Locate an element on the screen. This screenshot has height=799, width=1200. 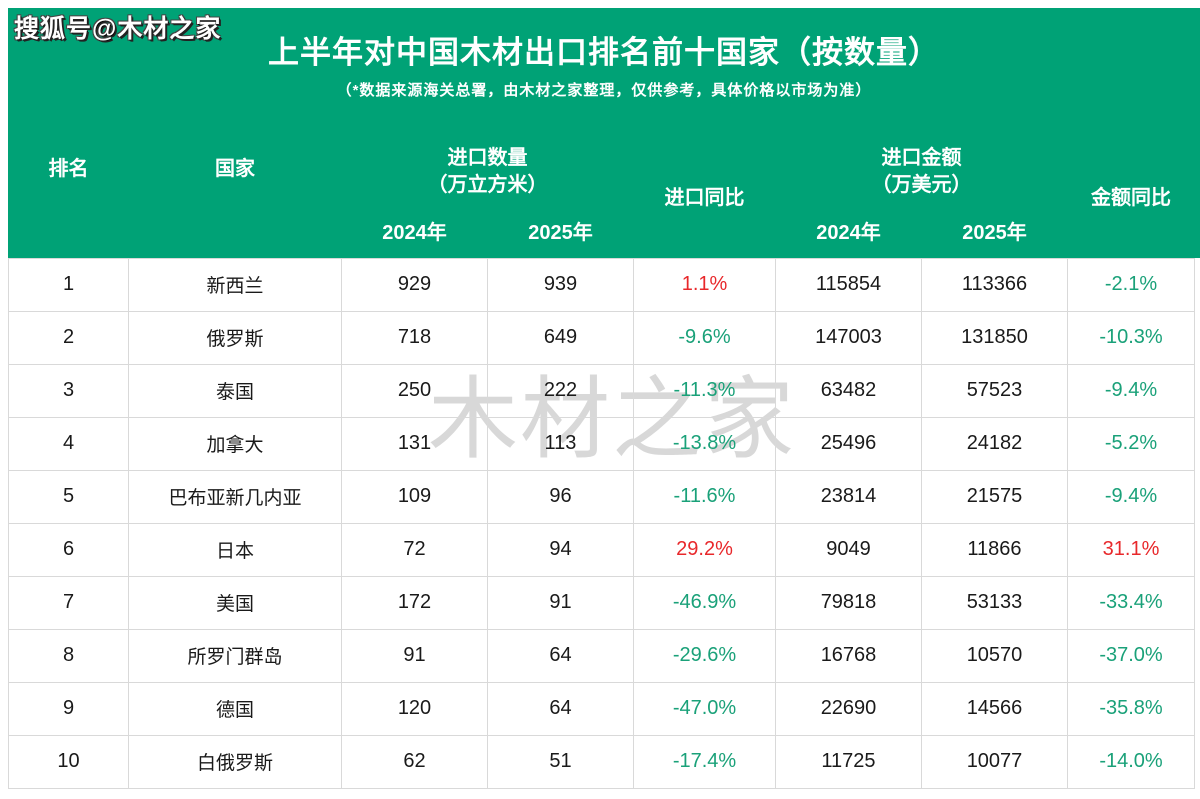
cell-amt-yoy: -14.0% is located at coordinates (1131, 761).